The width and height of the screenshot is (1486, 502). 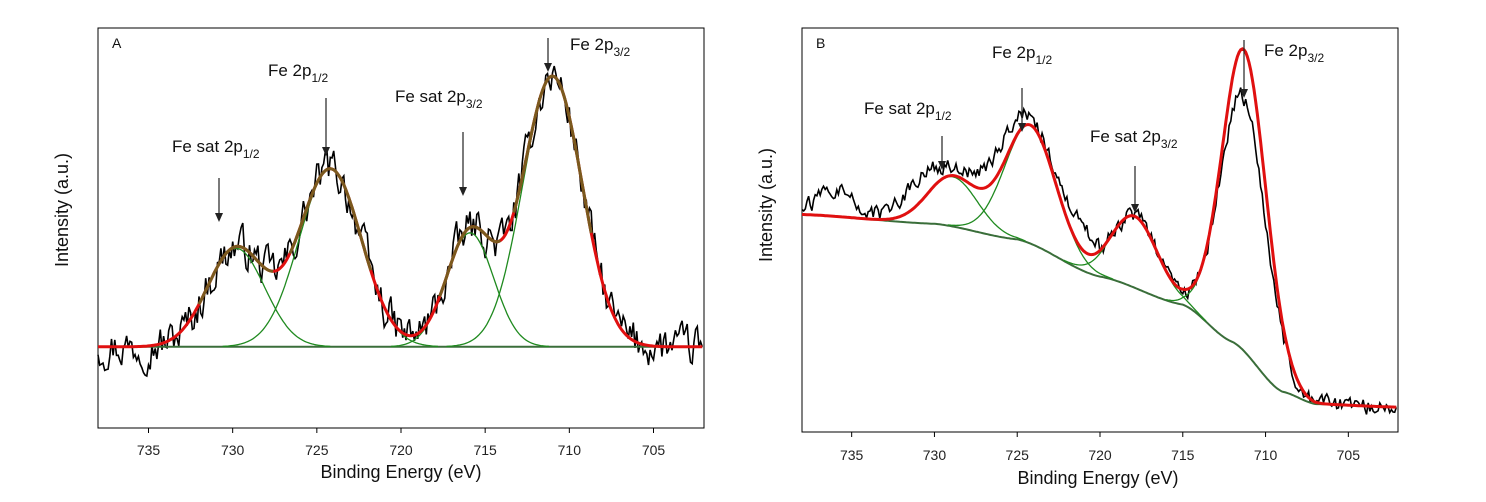 What do you see at coordinates (400, 472) in the screenshot?
I see `panel-a-xlabel: Binding Energy (eV)` at bounding box center [400, 472].